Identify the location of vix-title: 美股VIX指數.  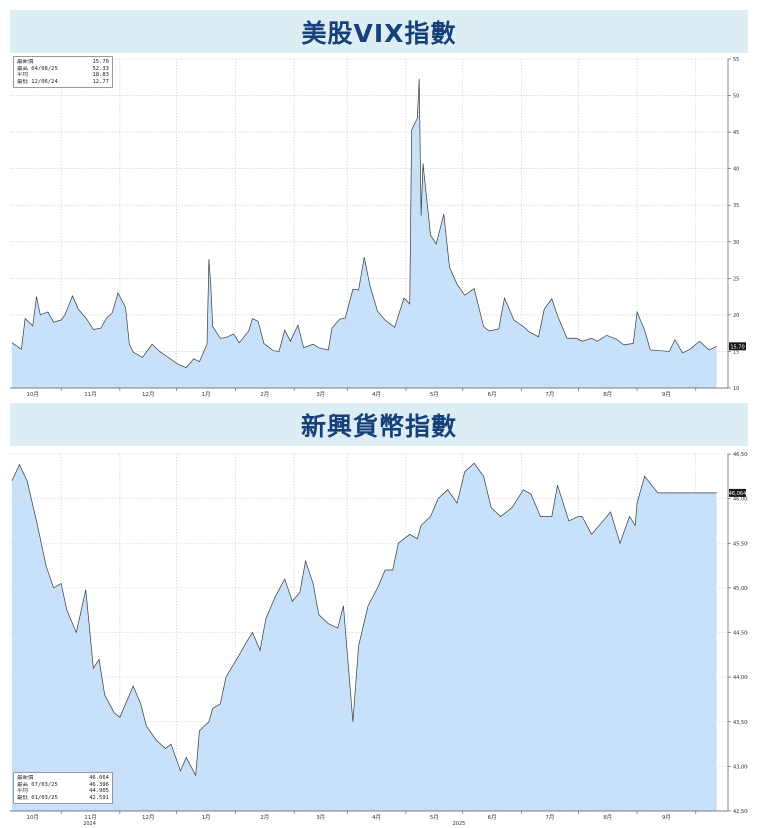
(379, 33).